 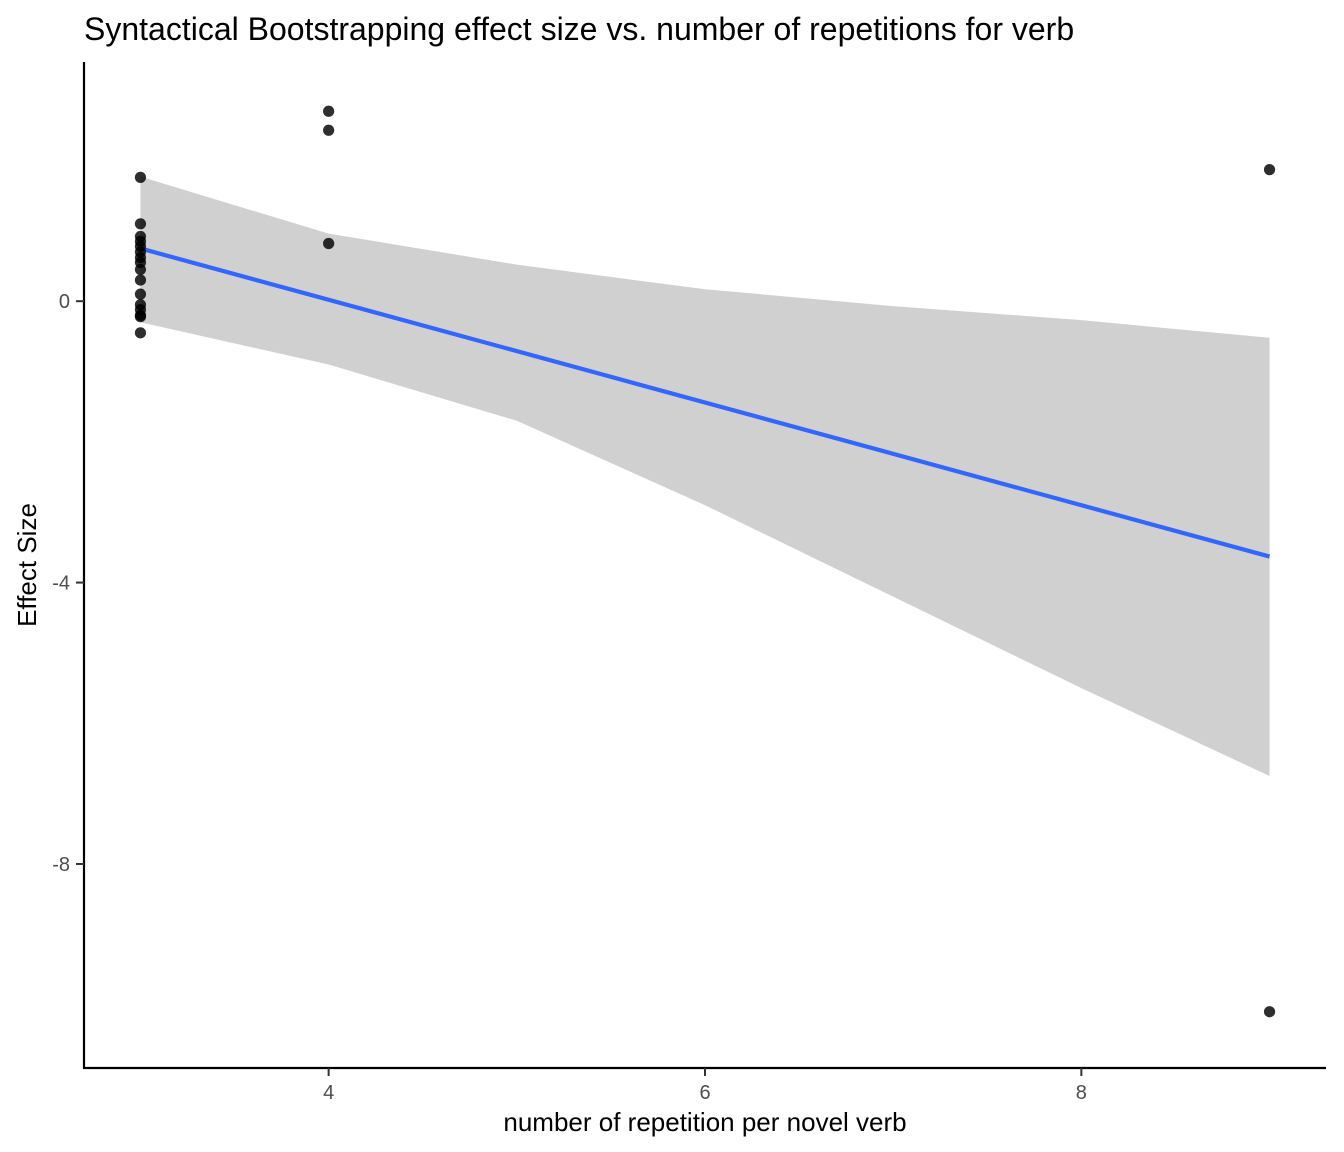 I want to click on y-tick-label: -8, so click(x=61, y=865).